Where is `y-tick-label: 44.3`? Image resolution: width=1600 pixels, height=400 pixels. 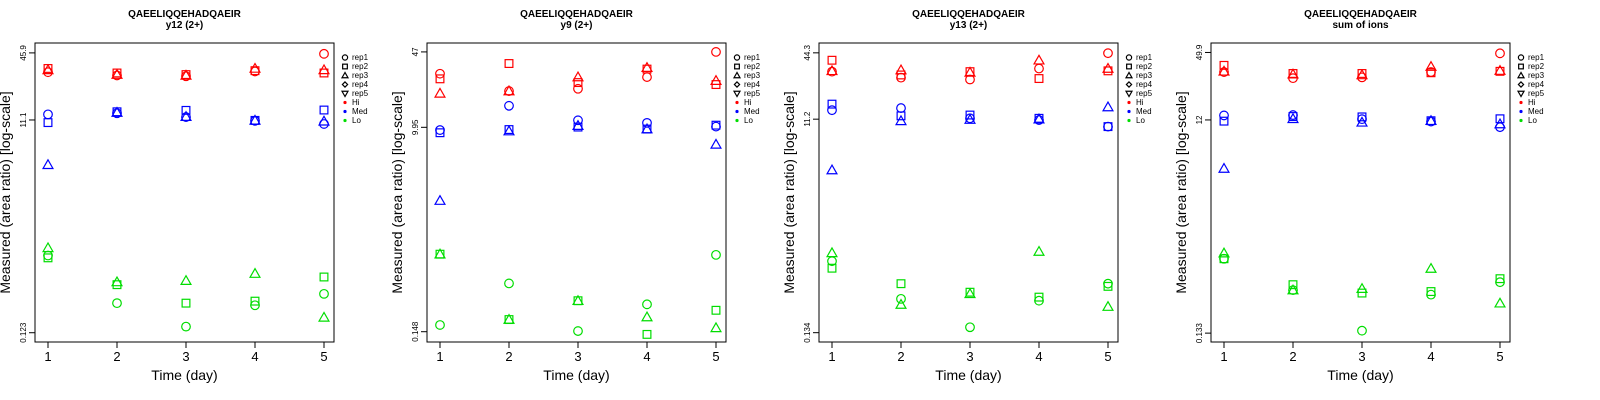
y-tick-label: 44.3 is located at coordinates (807, 53).